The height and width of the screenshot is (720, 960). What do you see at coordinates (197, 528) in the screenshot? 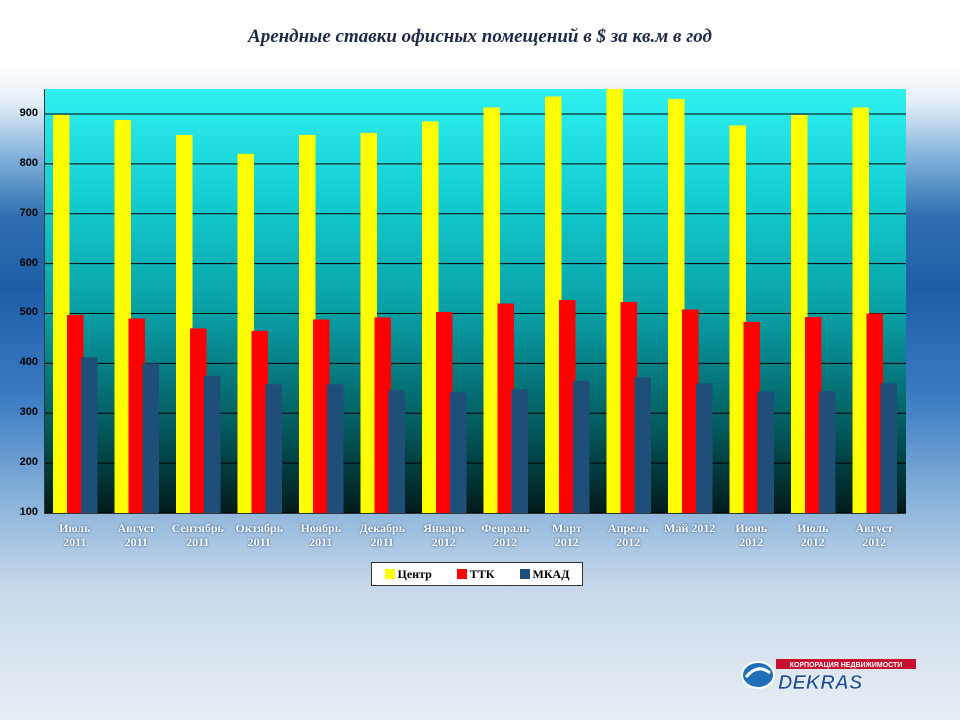
I see `x-tick-month: Сентябрь` at bounding box center [197, 528].